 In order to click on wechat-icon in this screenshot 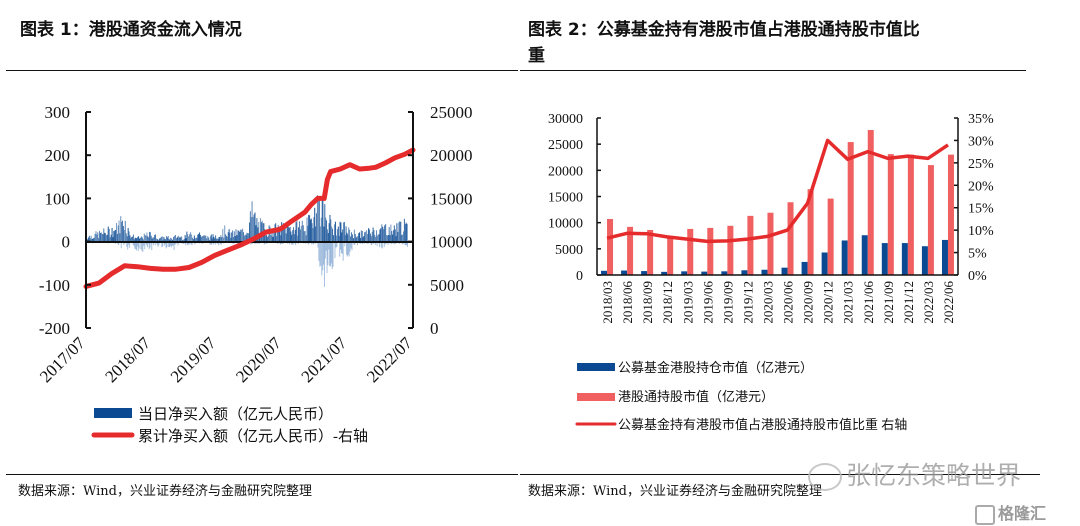, I will do `click(825, 477)`.